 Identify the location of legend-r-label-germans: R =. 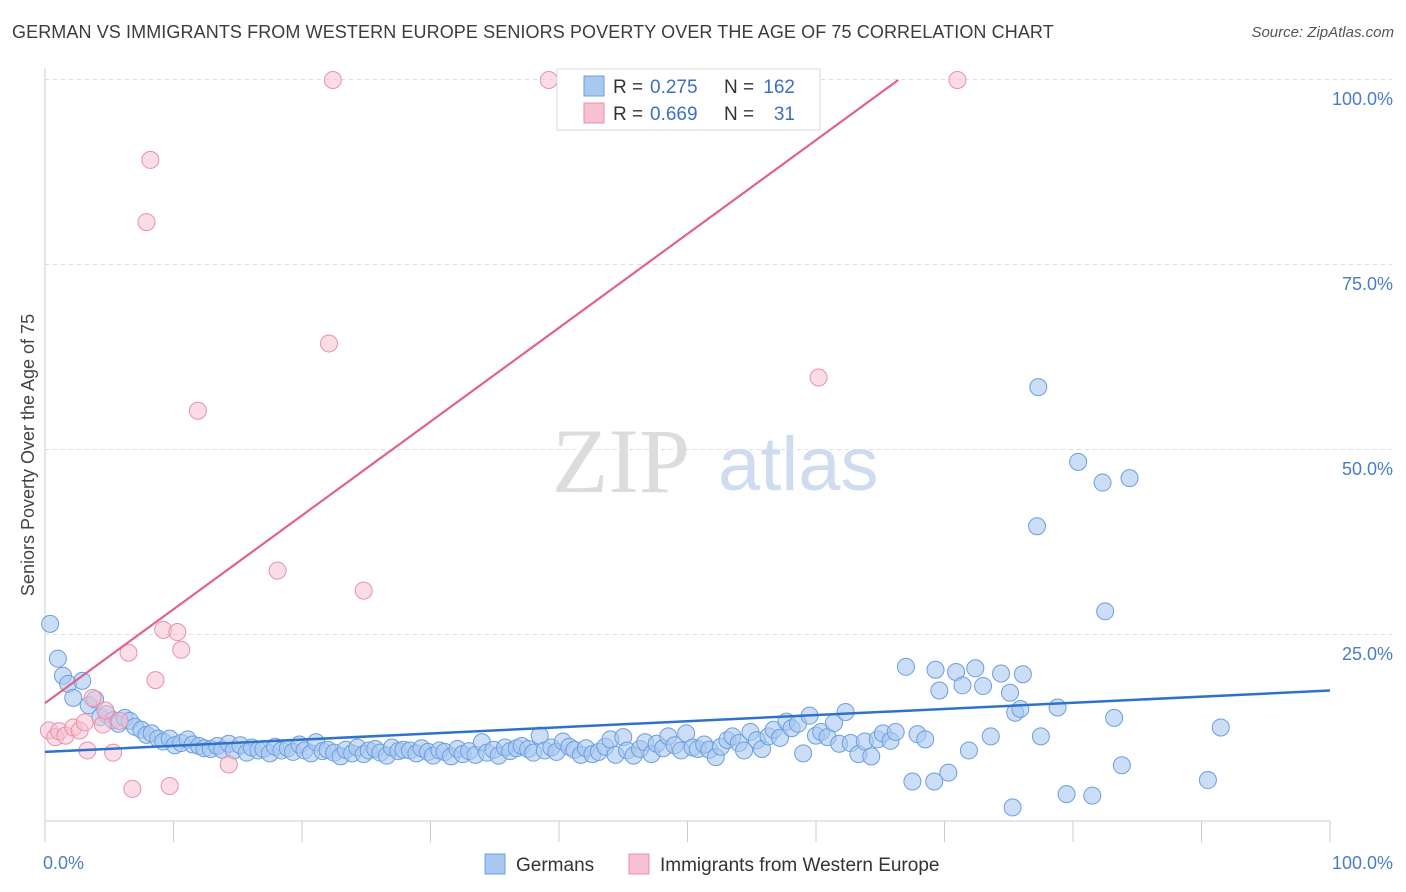
(628, 87).